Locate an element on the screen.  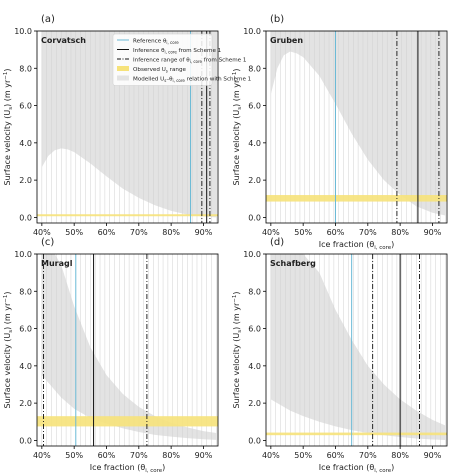
site-name: Corvatsch is located at coordinates (63, 40).